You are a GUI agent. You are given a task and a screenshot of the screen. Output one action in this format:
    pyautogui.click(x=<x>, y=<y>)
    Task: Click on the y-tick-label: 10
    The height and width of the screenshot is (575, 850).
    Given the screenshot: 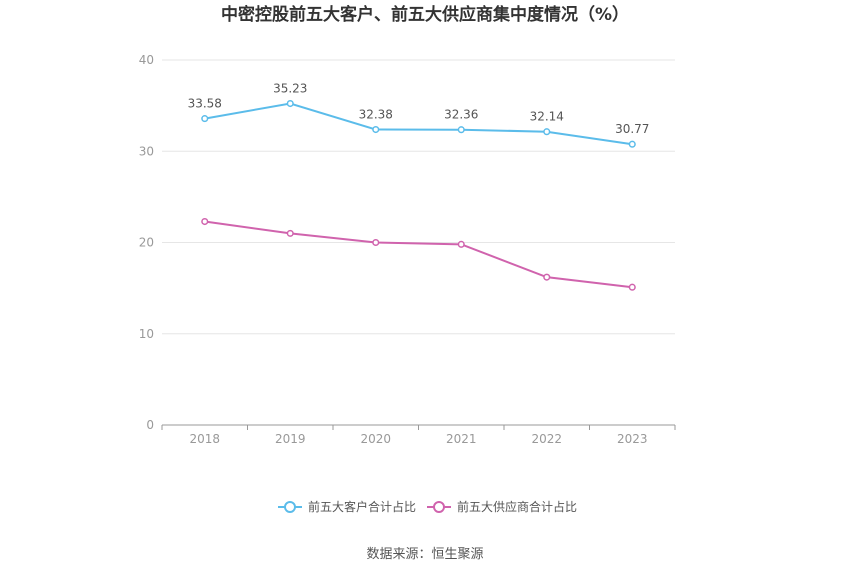 What is the action you would take?
    pyautogui.click(x=146, y=334)
    